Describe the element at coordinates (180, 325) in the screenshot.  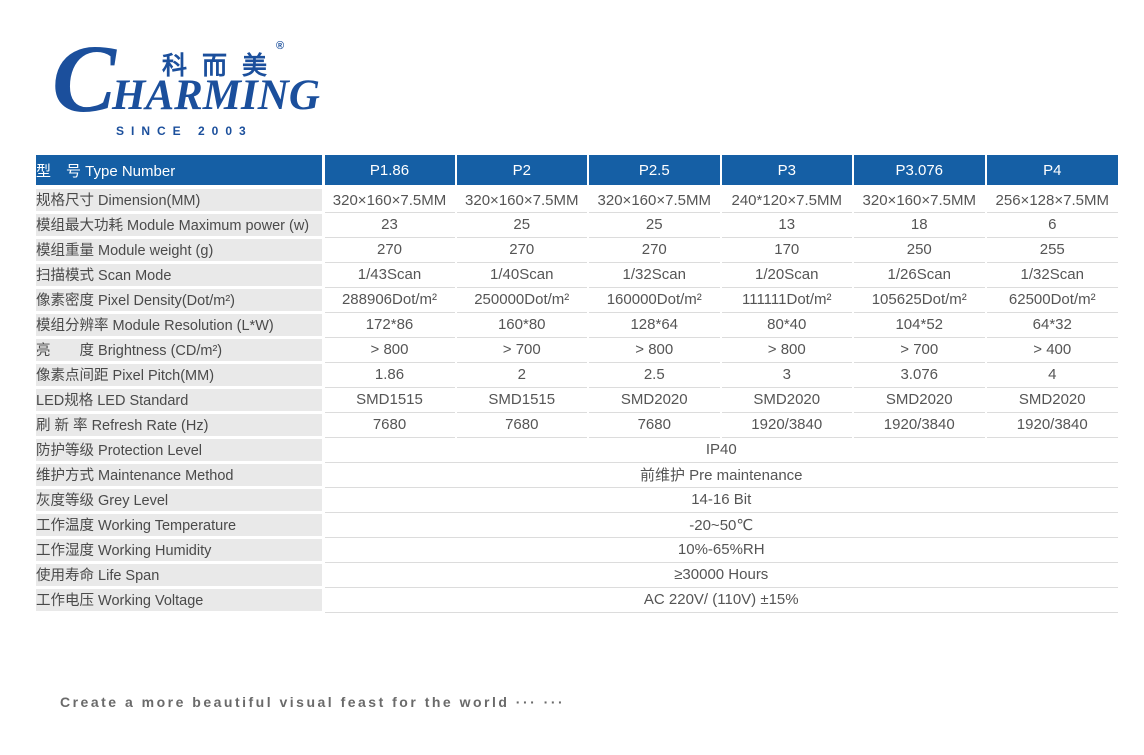
I see `row-label: 模组分辨率 Module Resolution (L*W)` at that location.